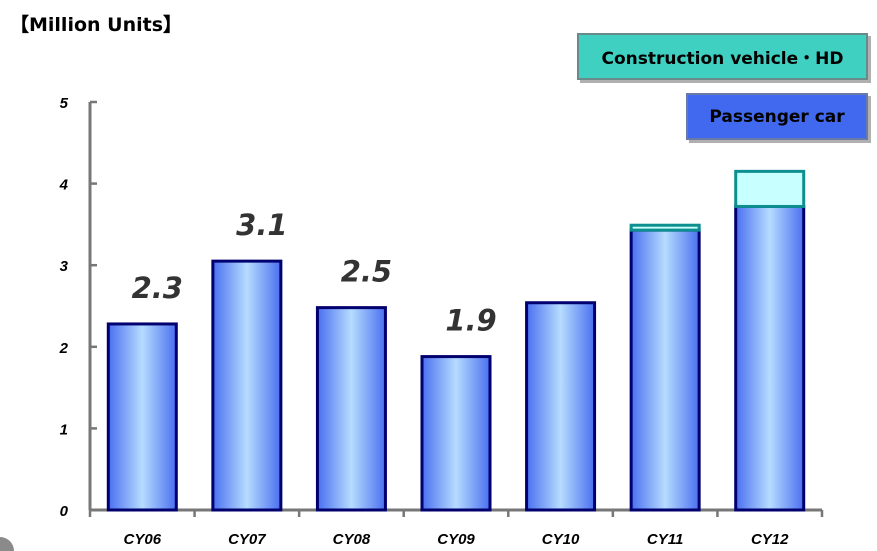 The height and width of the screenshot is (551, 877). I want to click on legend-passenger-car: Passenger car, so click(777, 116).